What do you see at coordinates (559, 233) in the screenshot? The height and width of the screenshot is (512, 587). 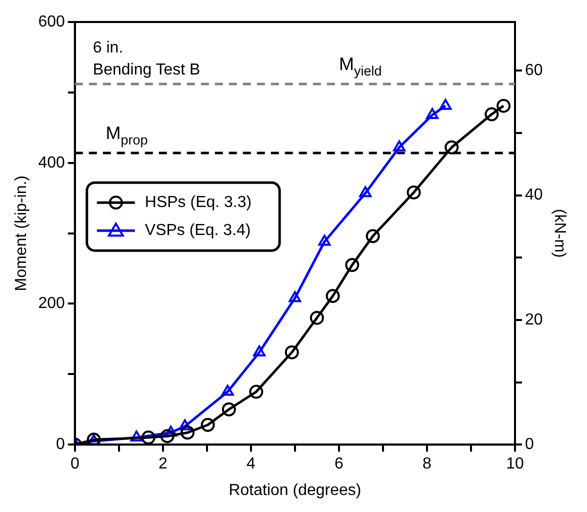 I see `y2-axis-title: (kN-m)` at bounding box center [559, 233].